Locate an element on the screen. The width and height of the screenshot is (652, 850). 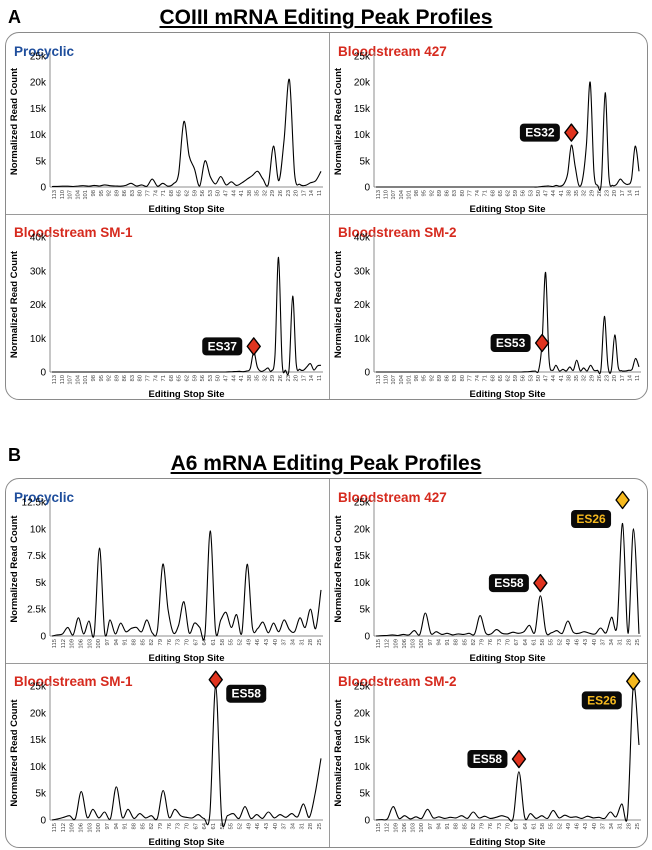
x-tick-label: 113 is located at coordinates (55, 194).